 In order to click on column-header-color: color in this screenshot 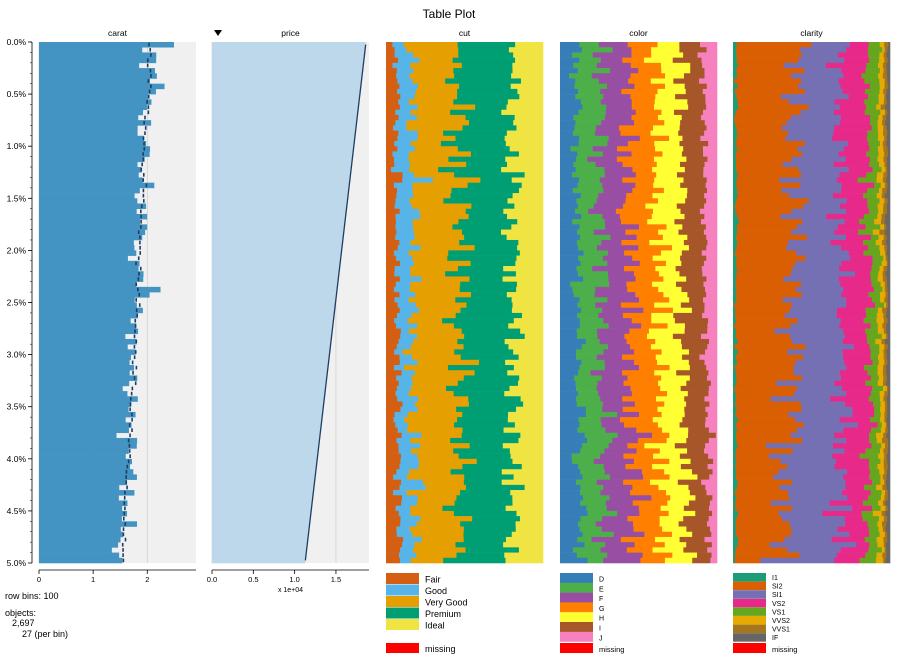, I will do `click(638, 33)`.